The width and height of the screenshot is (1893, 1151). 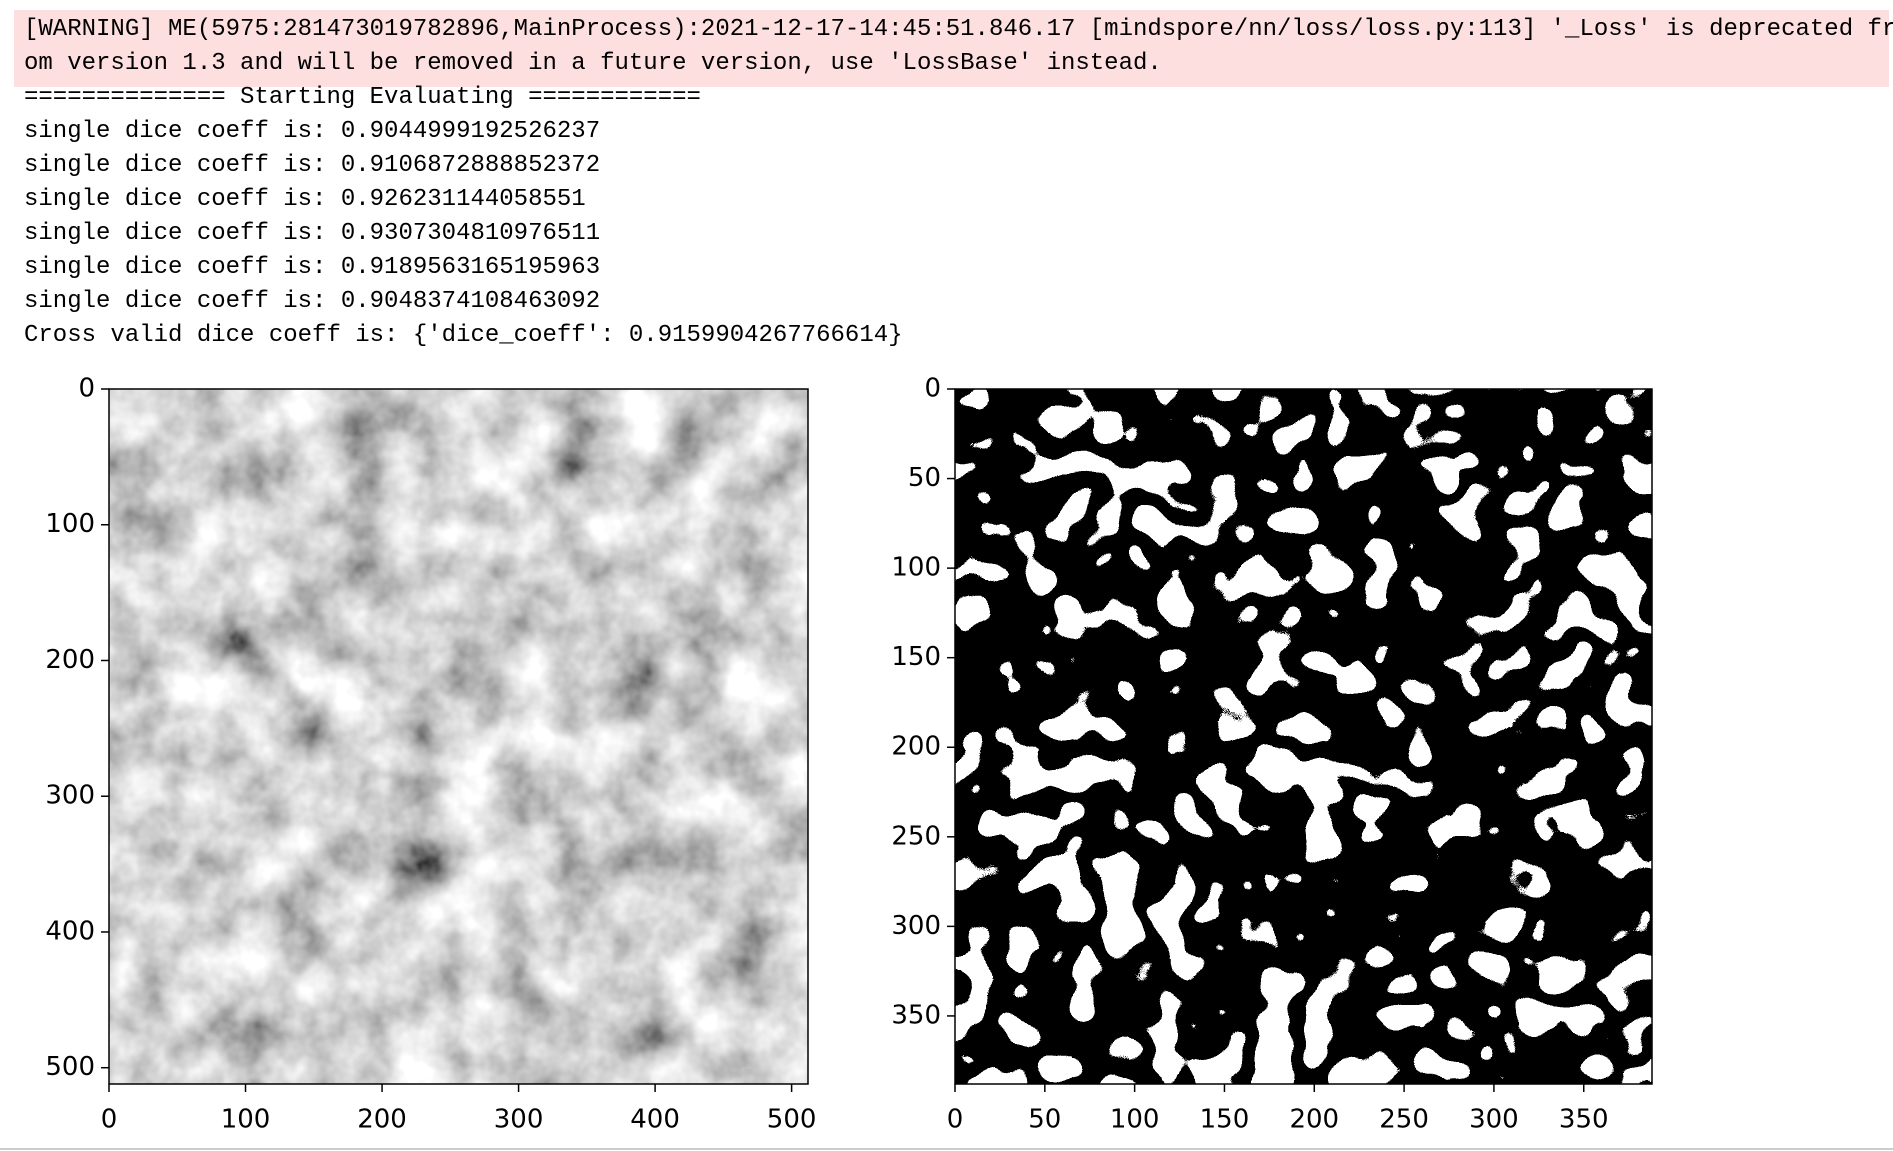 What do you see at coordinates (1404, 1120) in the screenshot?
I see `x-tick-label: 250` at bounding box center [1404, 1120].